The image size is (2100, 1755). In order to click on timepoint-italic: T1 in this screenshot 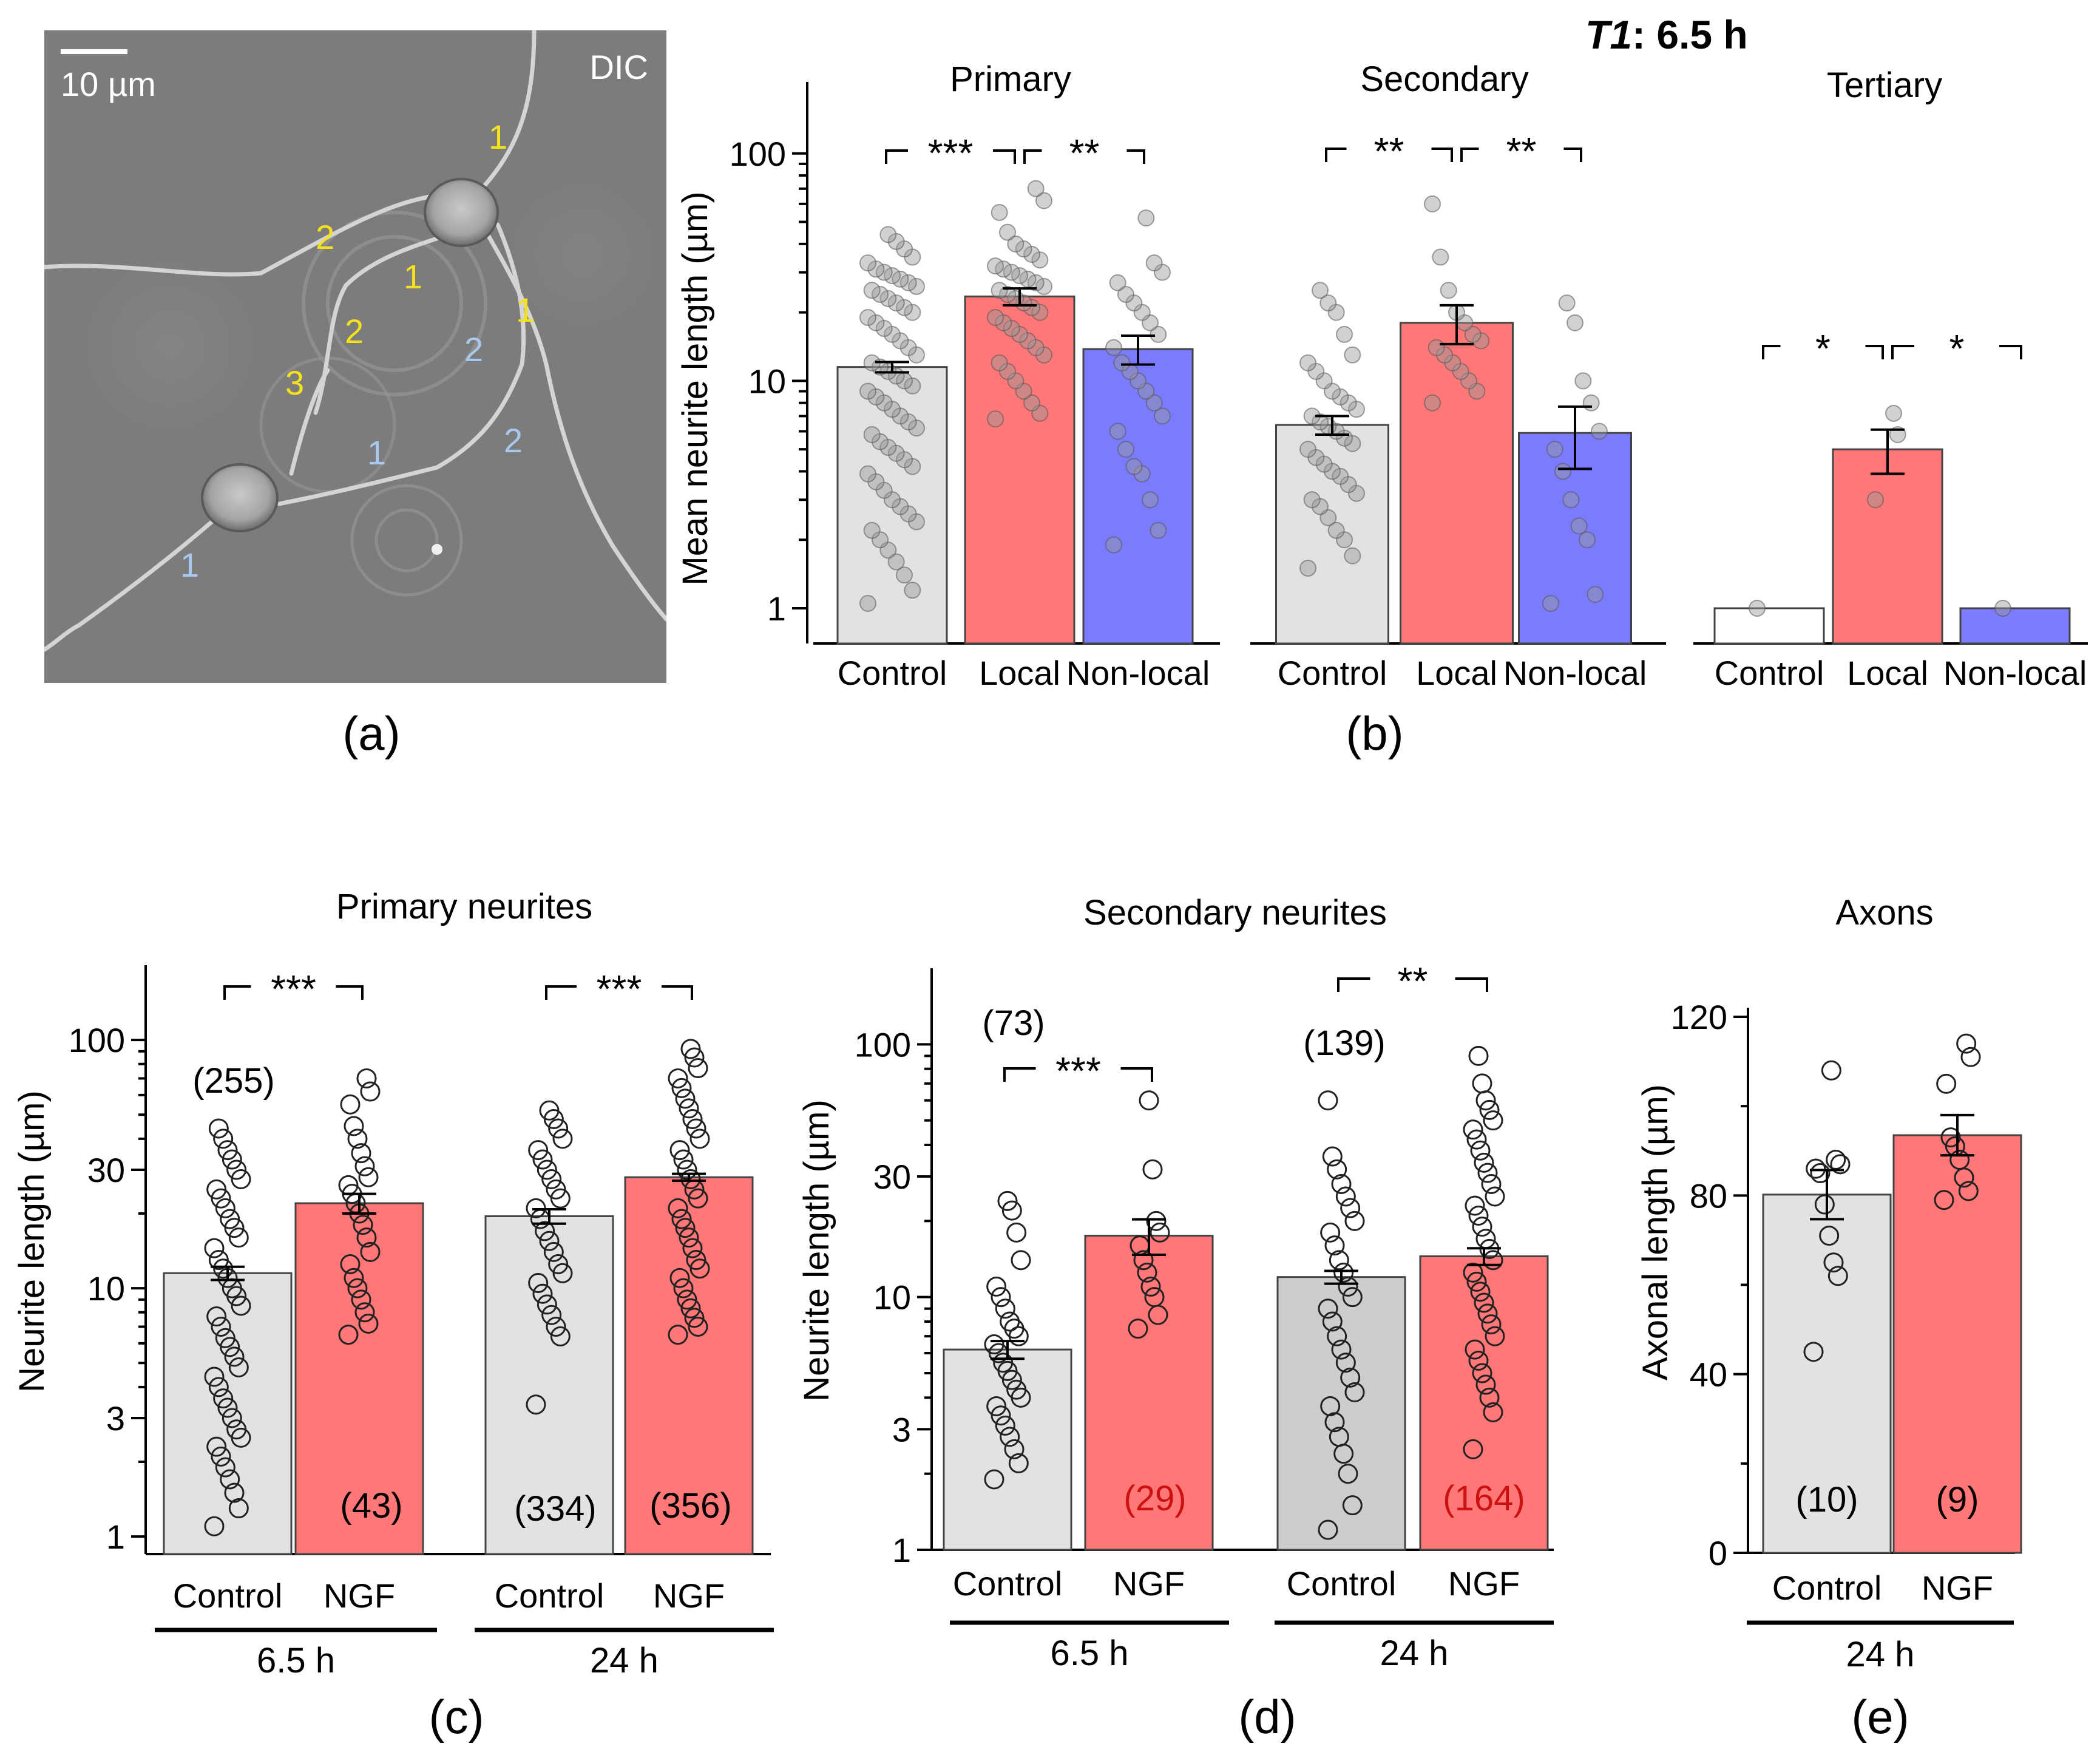, I will do `click(1608, 34)`.